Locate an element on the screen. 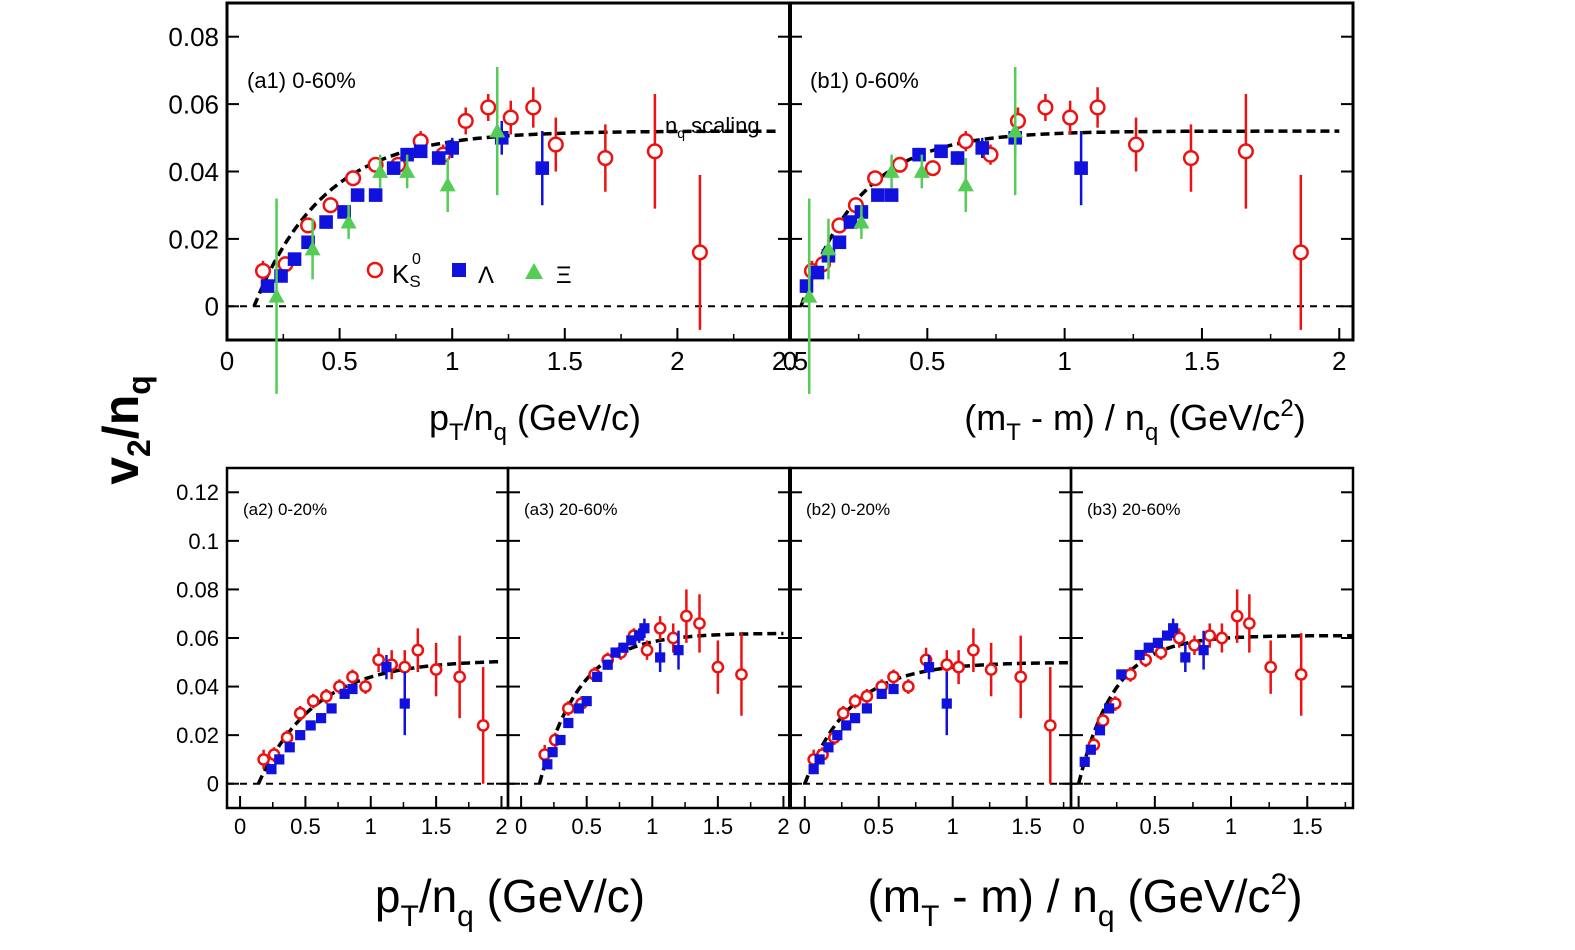  legend-xi-marker is located at coordinates (534, 271).